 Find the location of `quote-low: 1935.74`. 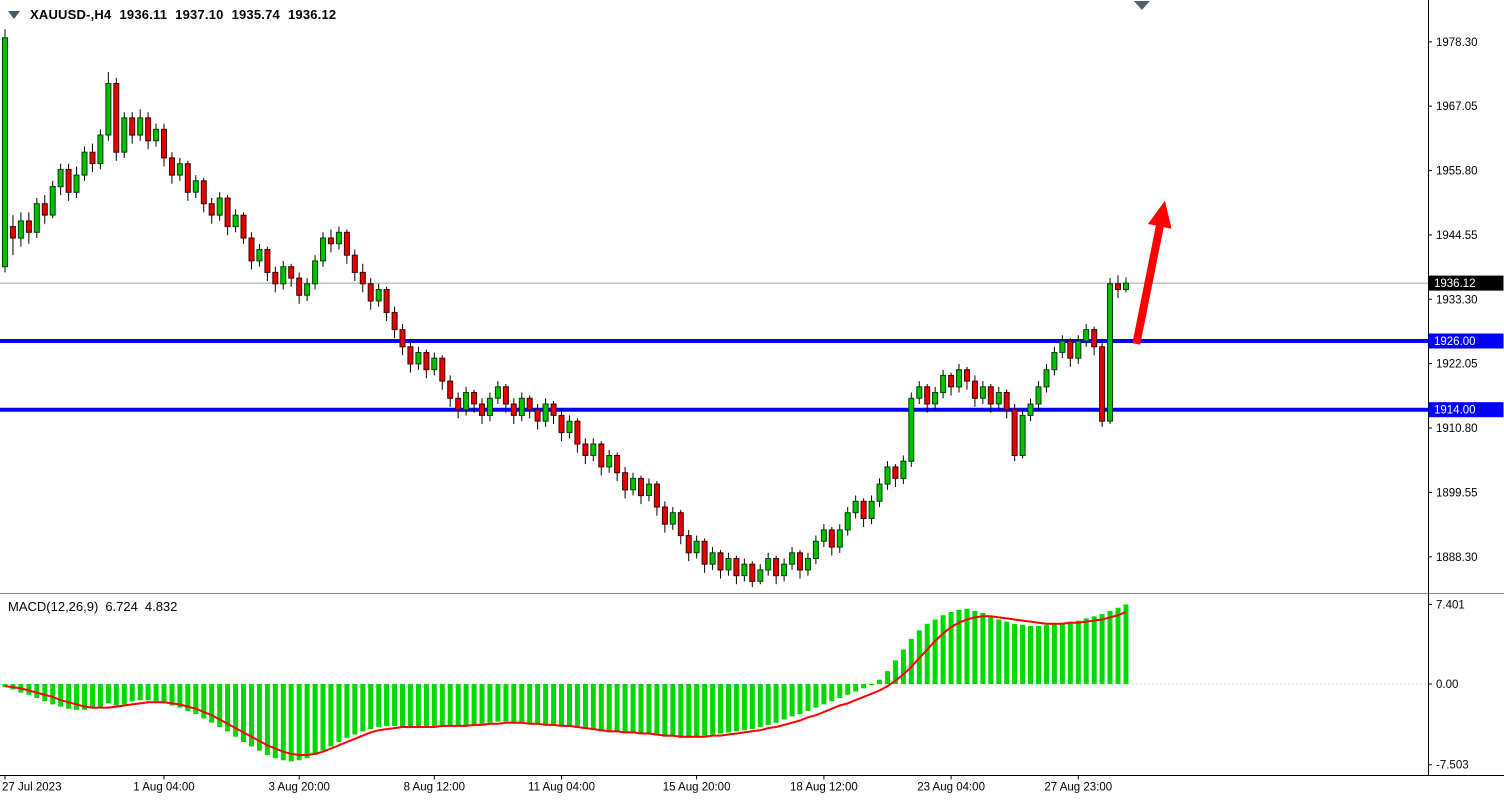

quote-low: 1935.74 is located at coordinates (255, 14).